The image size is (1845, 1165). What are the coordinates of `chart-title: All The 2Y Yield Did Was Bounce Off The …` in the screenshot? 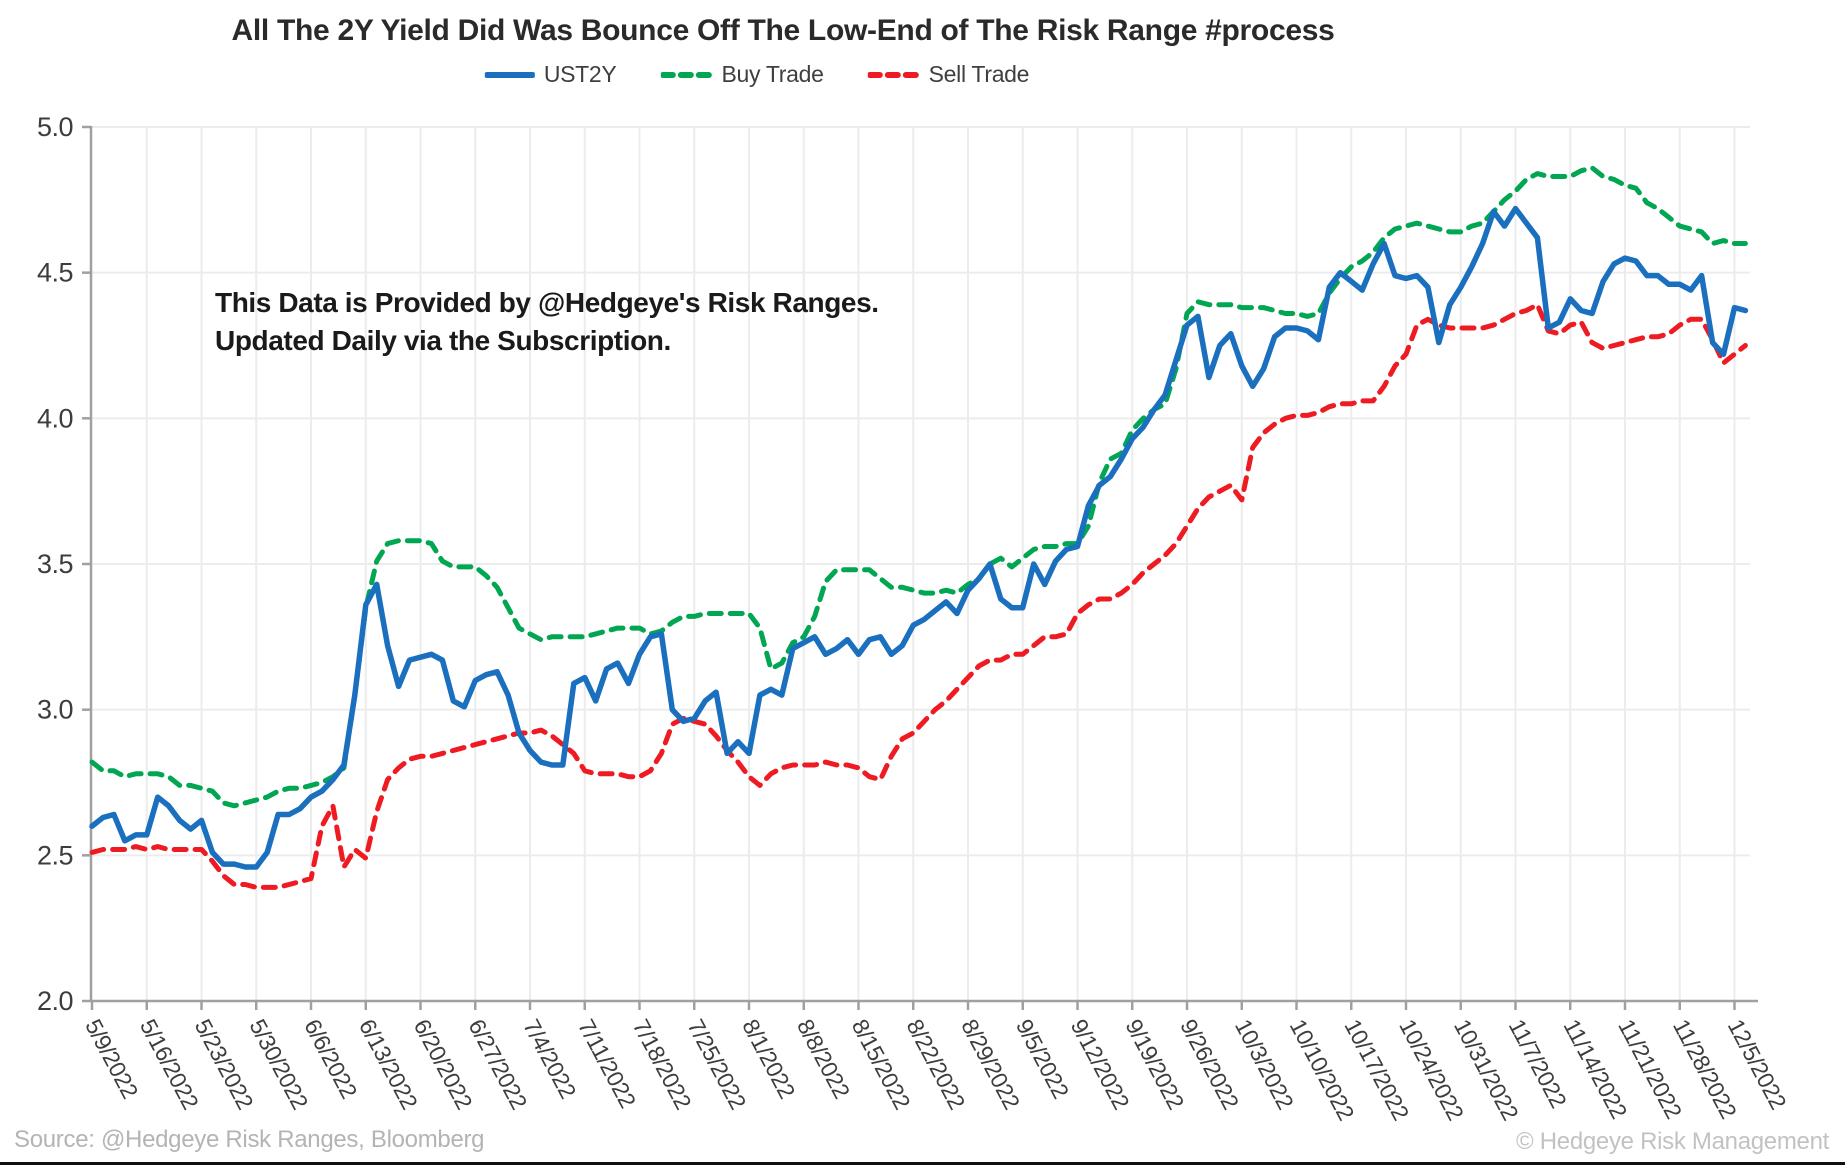 It's located at (783, 30).